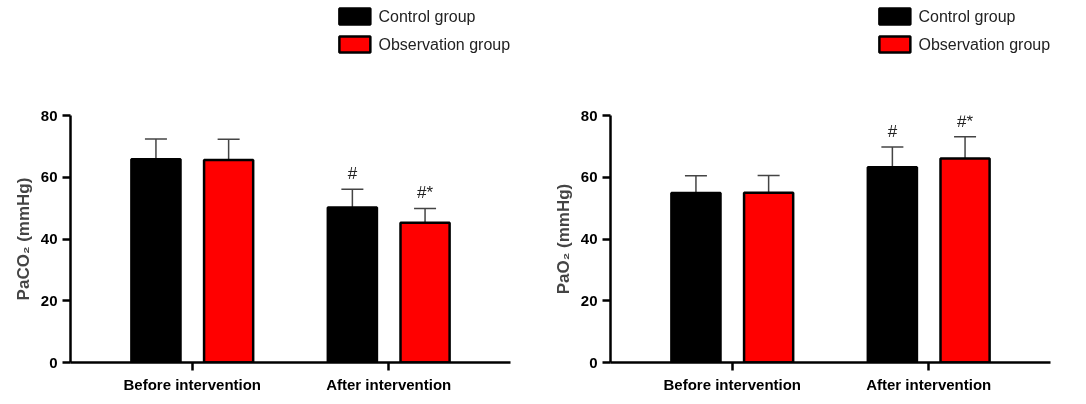 The width and height of the screenshot is (1086, 404). What do you see at coordinates (23, 239) in the screenshot?
I see `y-axis-title: PaCO₂ (mmHg)` at bounding box center [23, 239].